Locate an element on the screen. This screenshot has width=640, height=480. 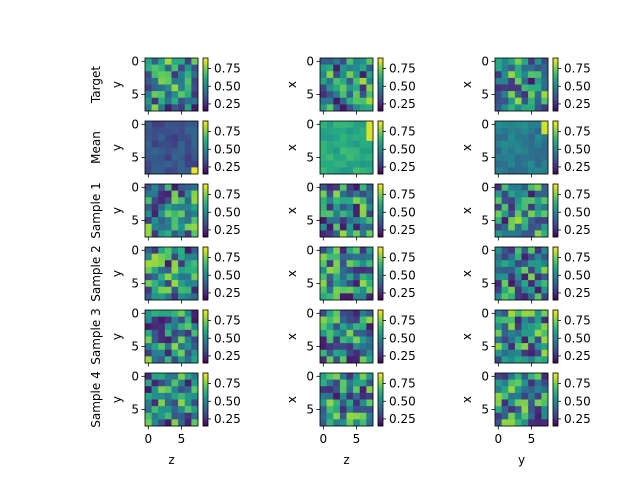
y-tick-label: 0 is located at coordinates (485, 376).